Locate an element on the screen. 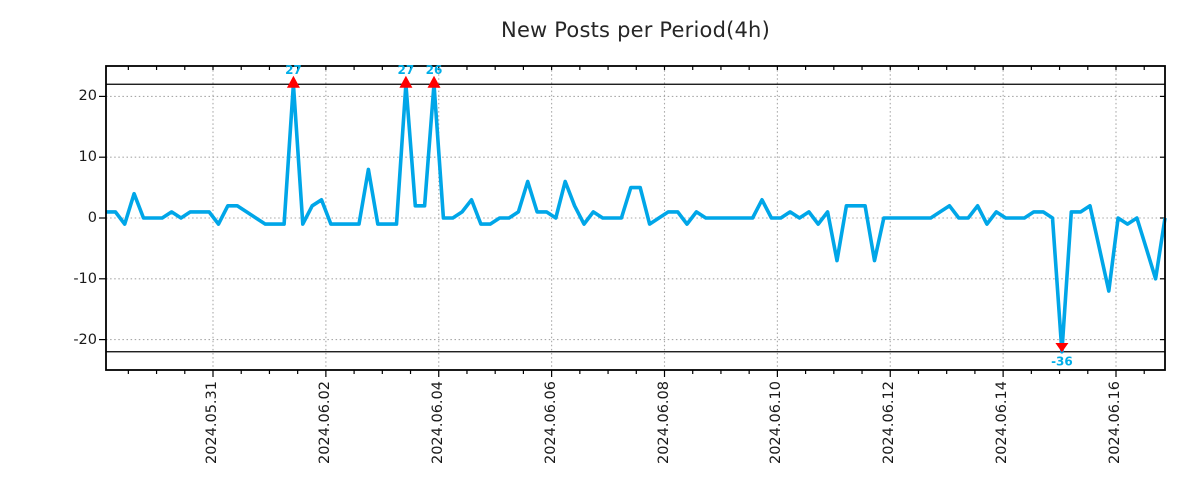 This screenshot has height=500, width=1200. chart-title: New Posts per Period(4h) is located at coordinates (635, 30).